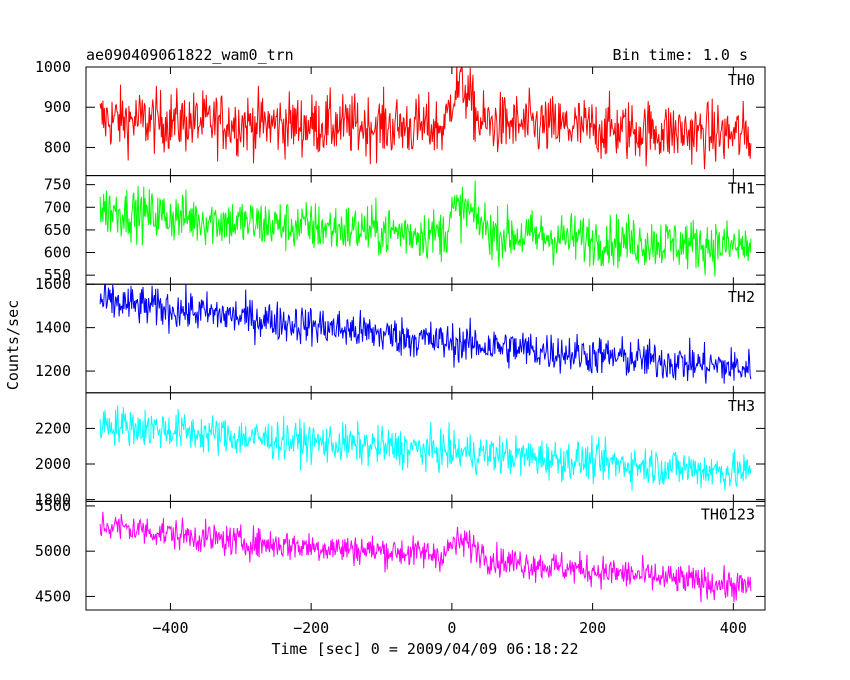  Describe the element at coordinates (53, 596) in the screenshot. I see `y-tick-label: 4500` at that location.